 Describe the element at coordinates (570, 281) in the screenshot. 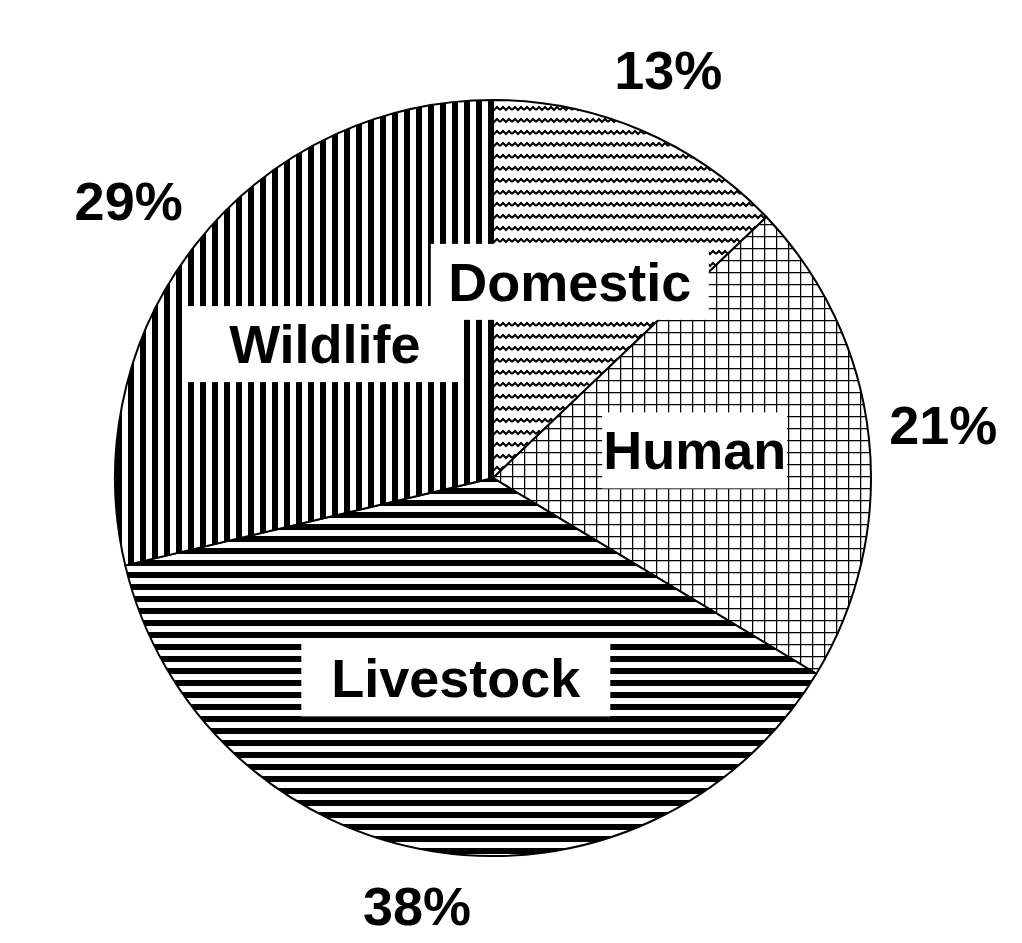

I see `slice-label: Domestic` at that location.